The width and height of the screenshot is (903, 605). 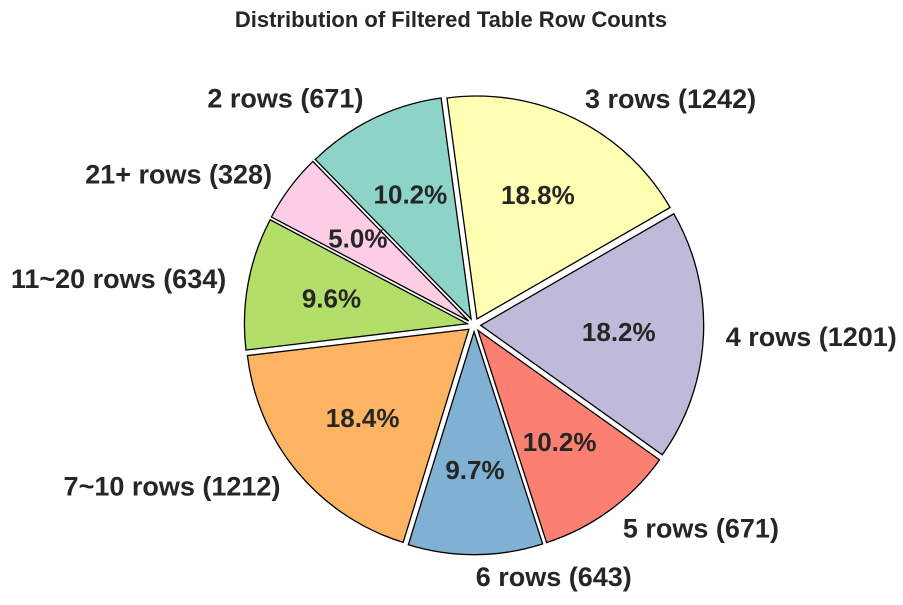 I want to click on pie-slice-label: 21+ rows (328), so click(x=178, y=174).